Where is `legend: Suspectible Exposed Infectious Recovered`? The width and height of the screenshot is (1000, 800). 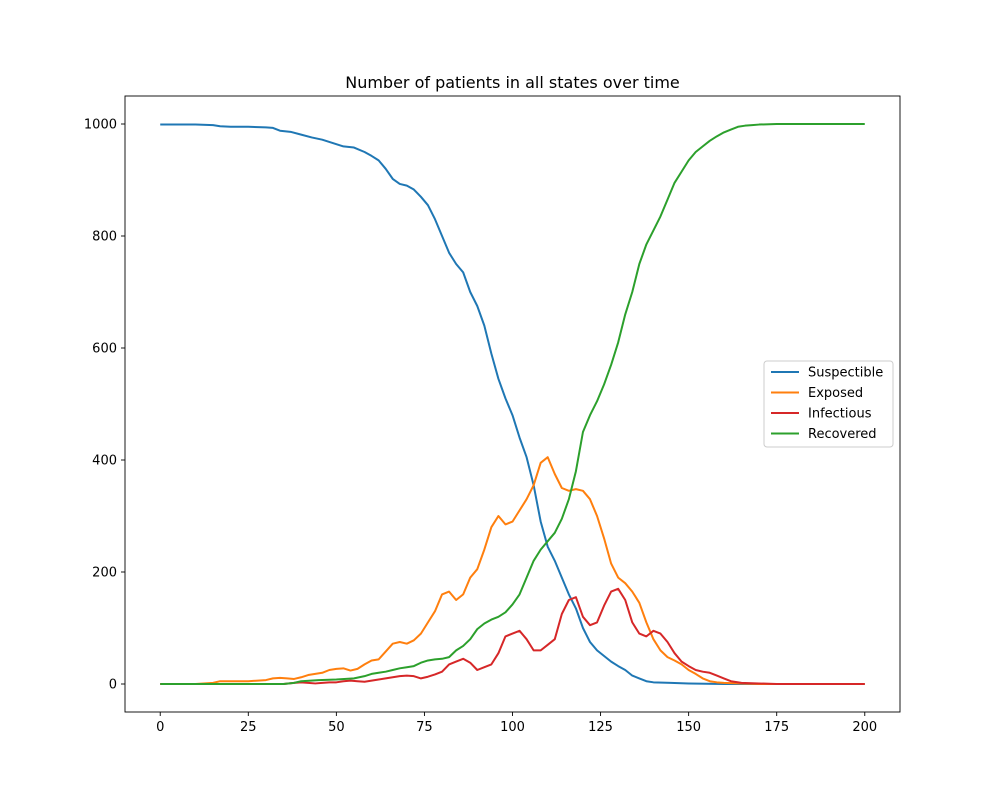 legend: Suspectible Exposed Infectious Recovered is located at coordinates (828, 404).